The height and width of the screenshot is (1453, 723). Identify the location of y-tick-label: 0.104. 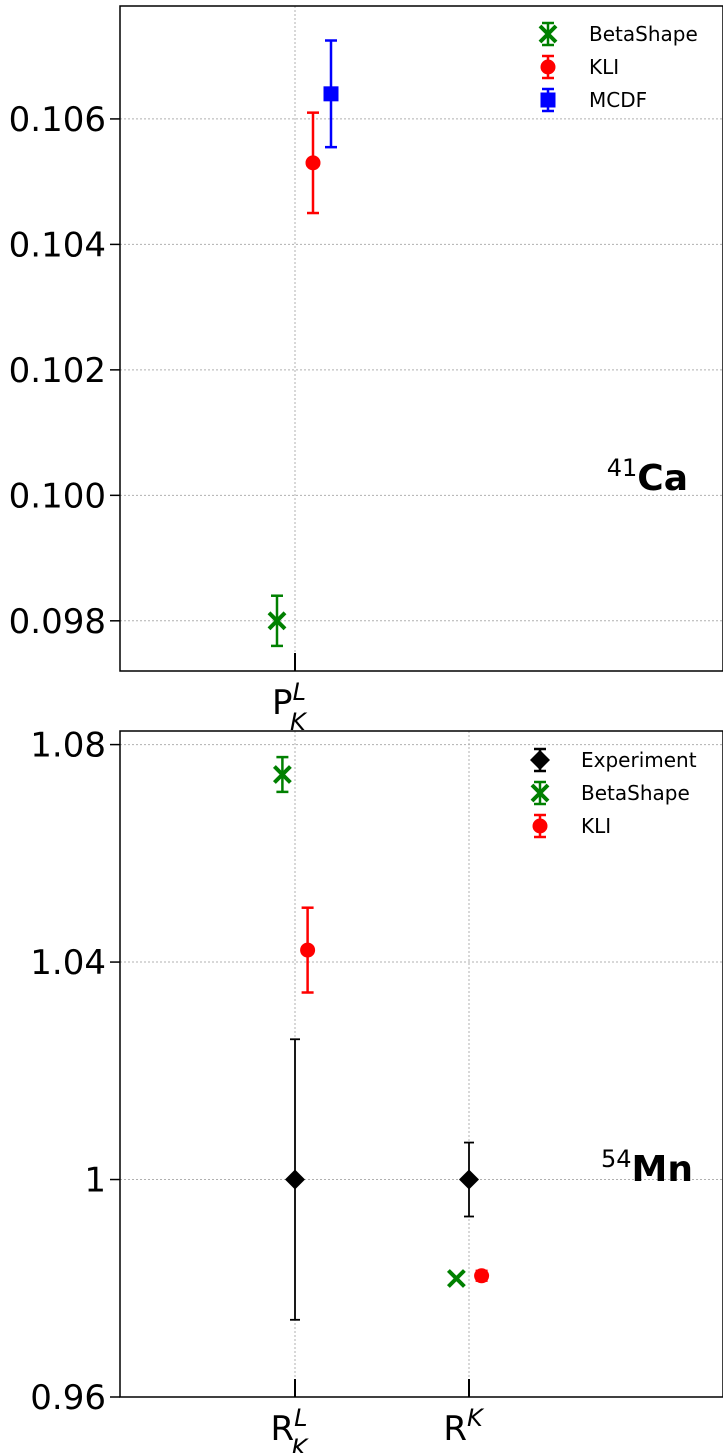
(57, 245).